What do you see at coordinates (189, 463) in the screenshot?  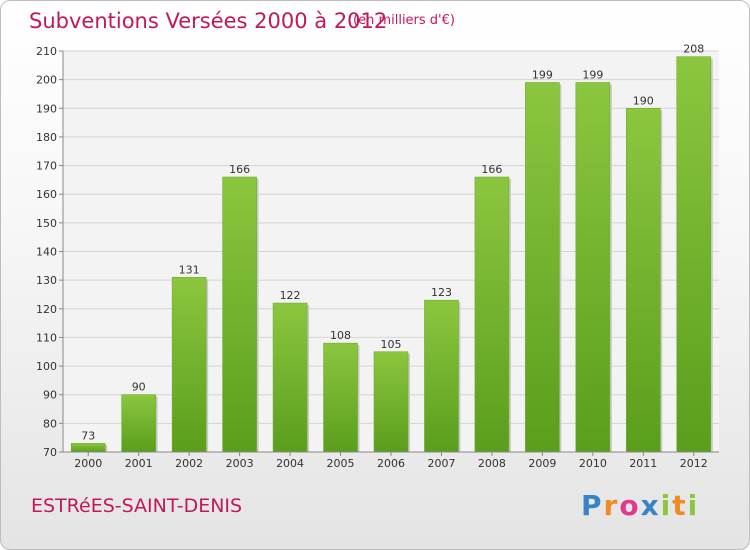 I see `x-tick-label-2002: 2002` at bounding box center [189, 463].